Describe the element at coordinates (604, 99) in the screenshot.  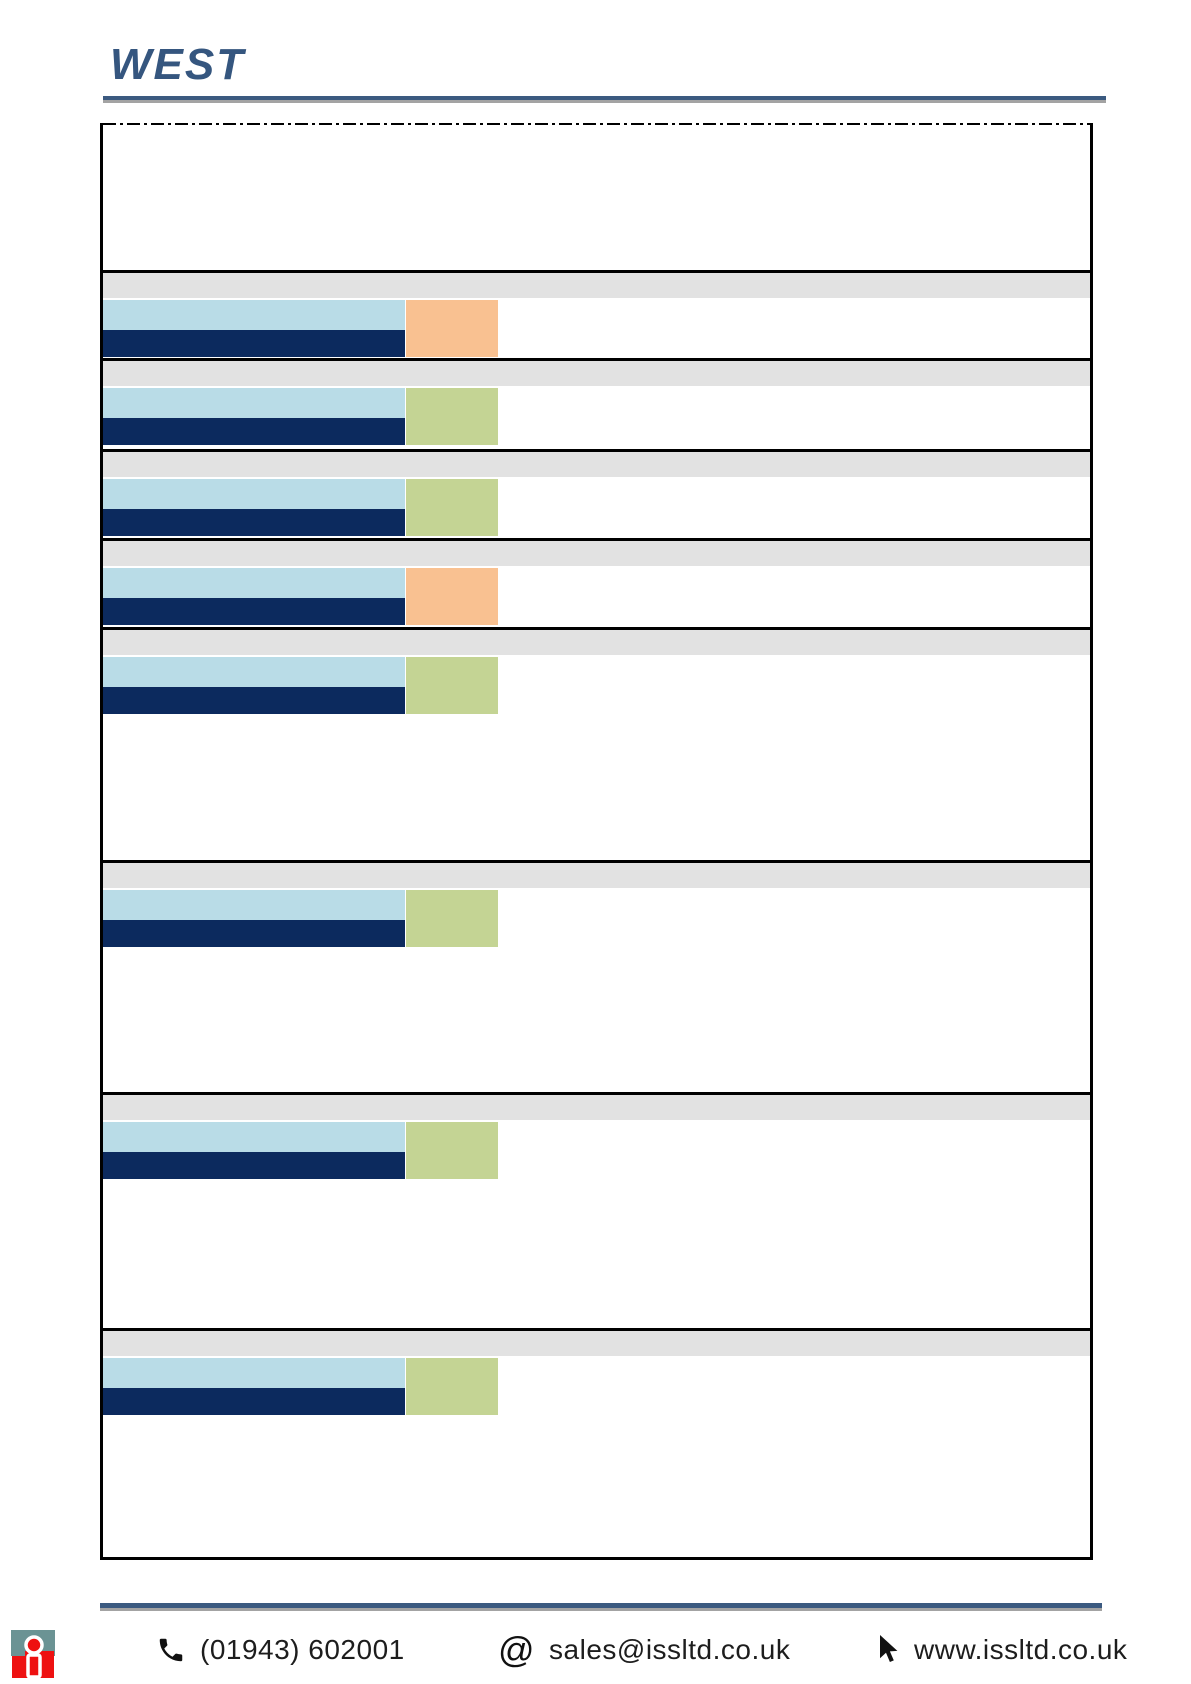
I see `header-divider-rule` at that location.